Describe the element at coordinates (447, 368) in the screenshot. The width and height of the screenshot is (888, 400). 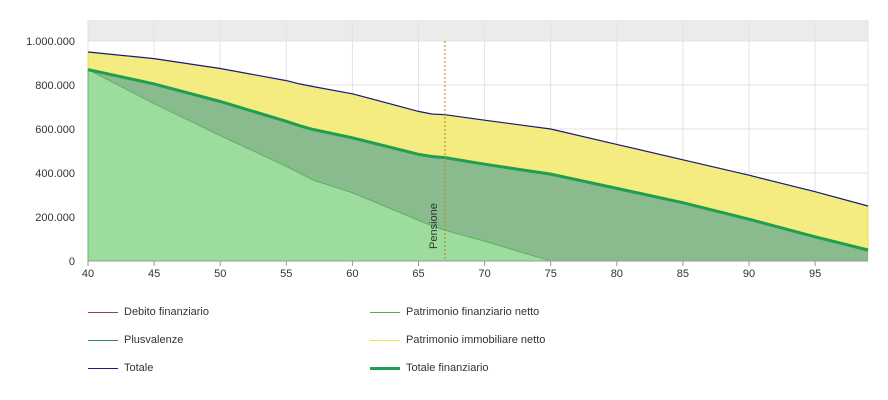
I see `legend-label: Totale finanziario` at that location.